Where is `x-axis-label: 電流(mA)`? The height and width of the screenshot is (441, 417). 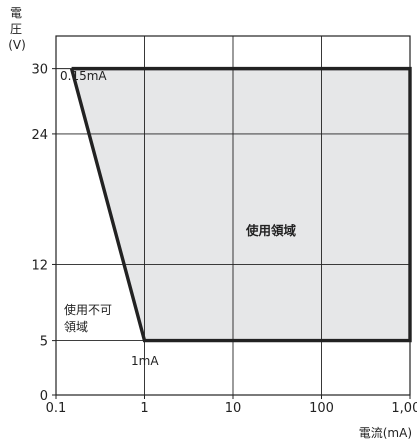
x-axis-label: 電流(mA) is located at coordinates (385, 433).